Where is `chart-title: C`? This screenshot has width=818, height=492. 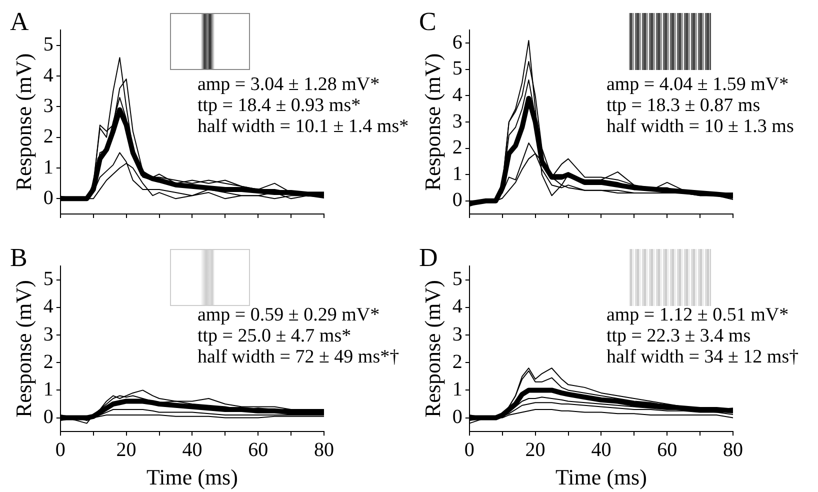 chart-title: C is located at coordinates (427, 21).